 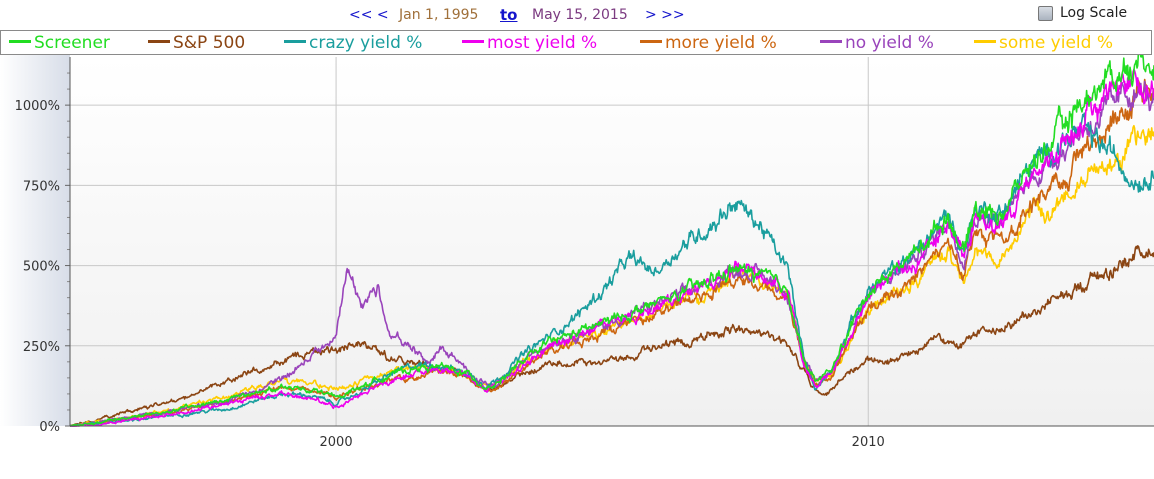 I want to click on start-date: Jan 1, 1995, so click(x=439, y=15).